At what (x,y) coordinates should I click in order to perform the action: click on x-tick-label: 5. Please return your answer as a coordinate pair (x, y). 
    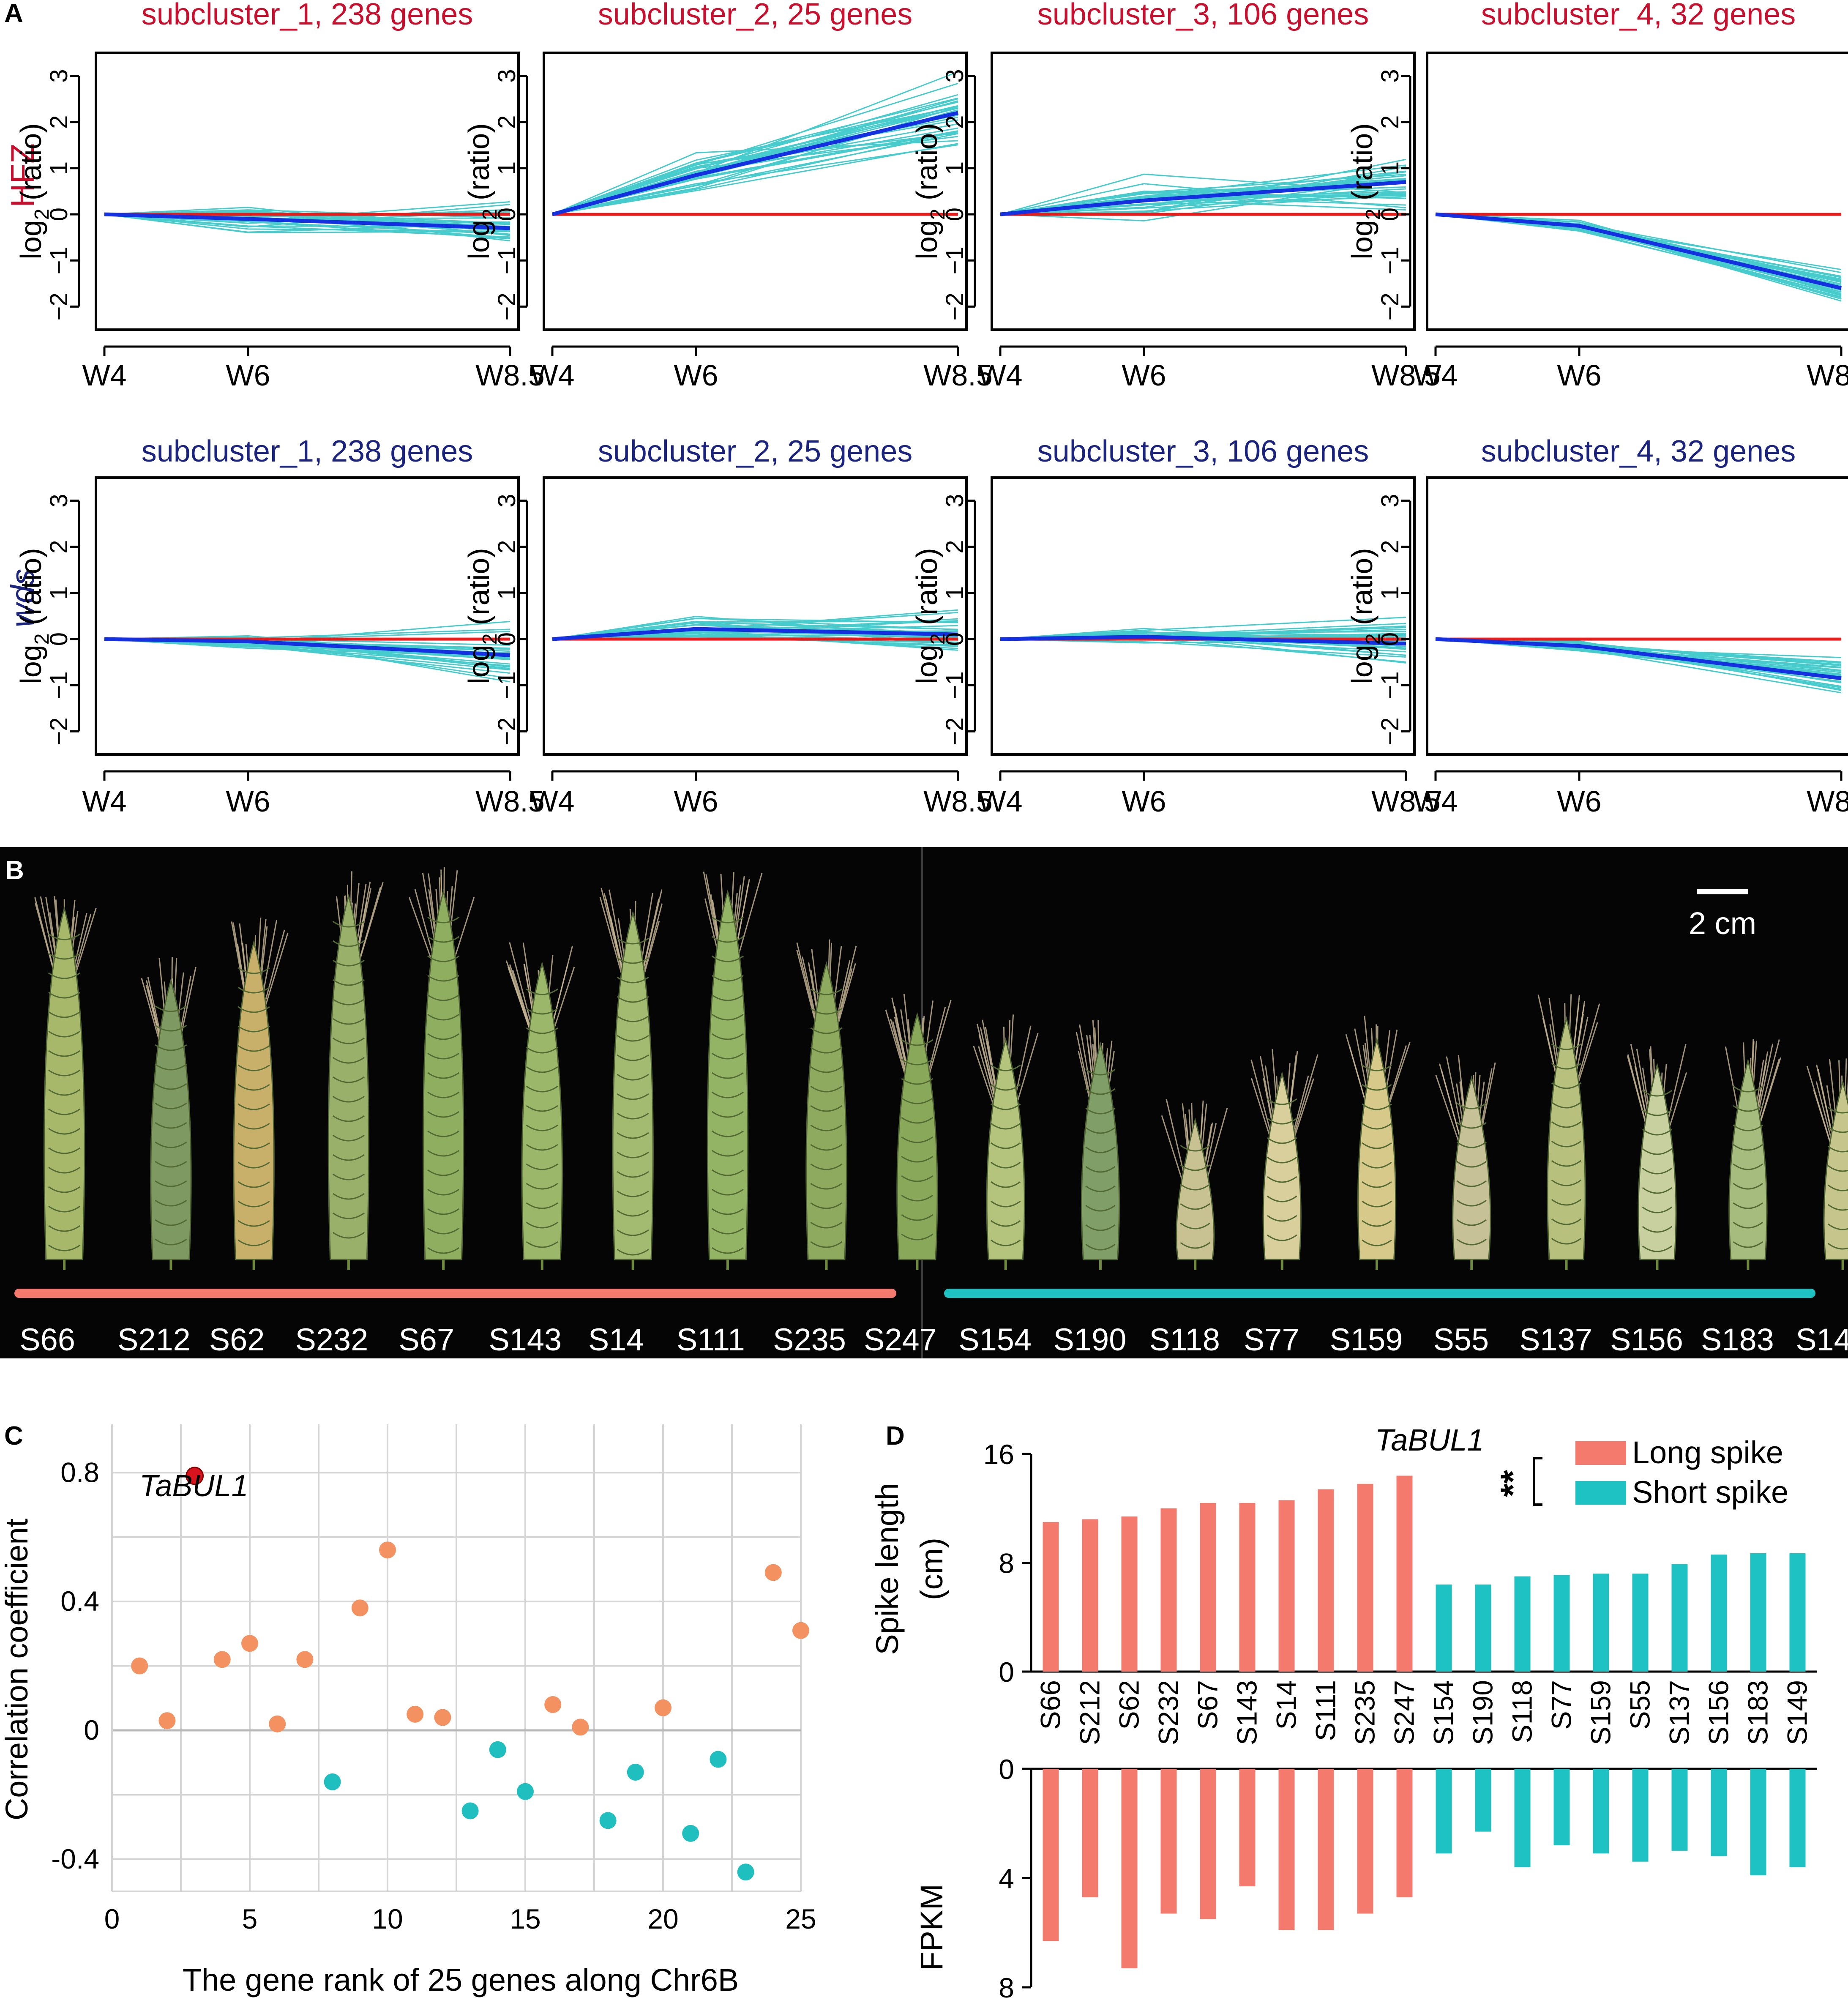
    Looking at the image, I should click on (250, 1919).